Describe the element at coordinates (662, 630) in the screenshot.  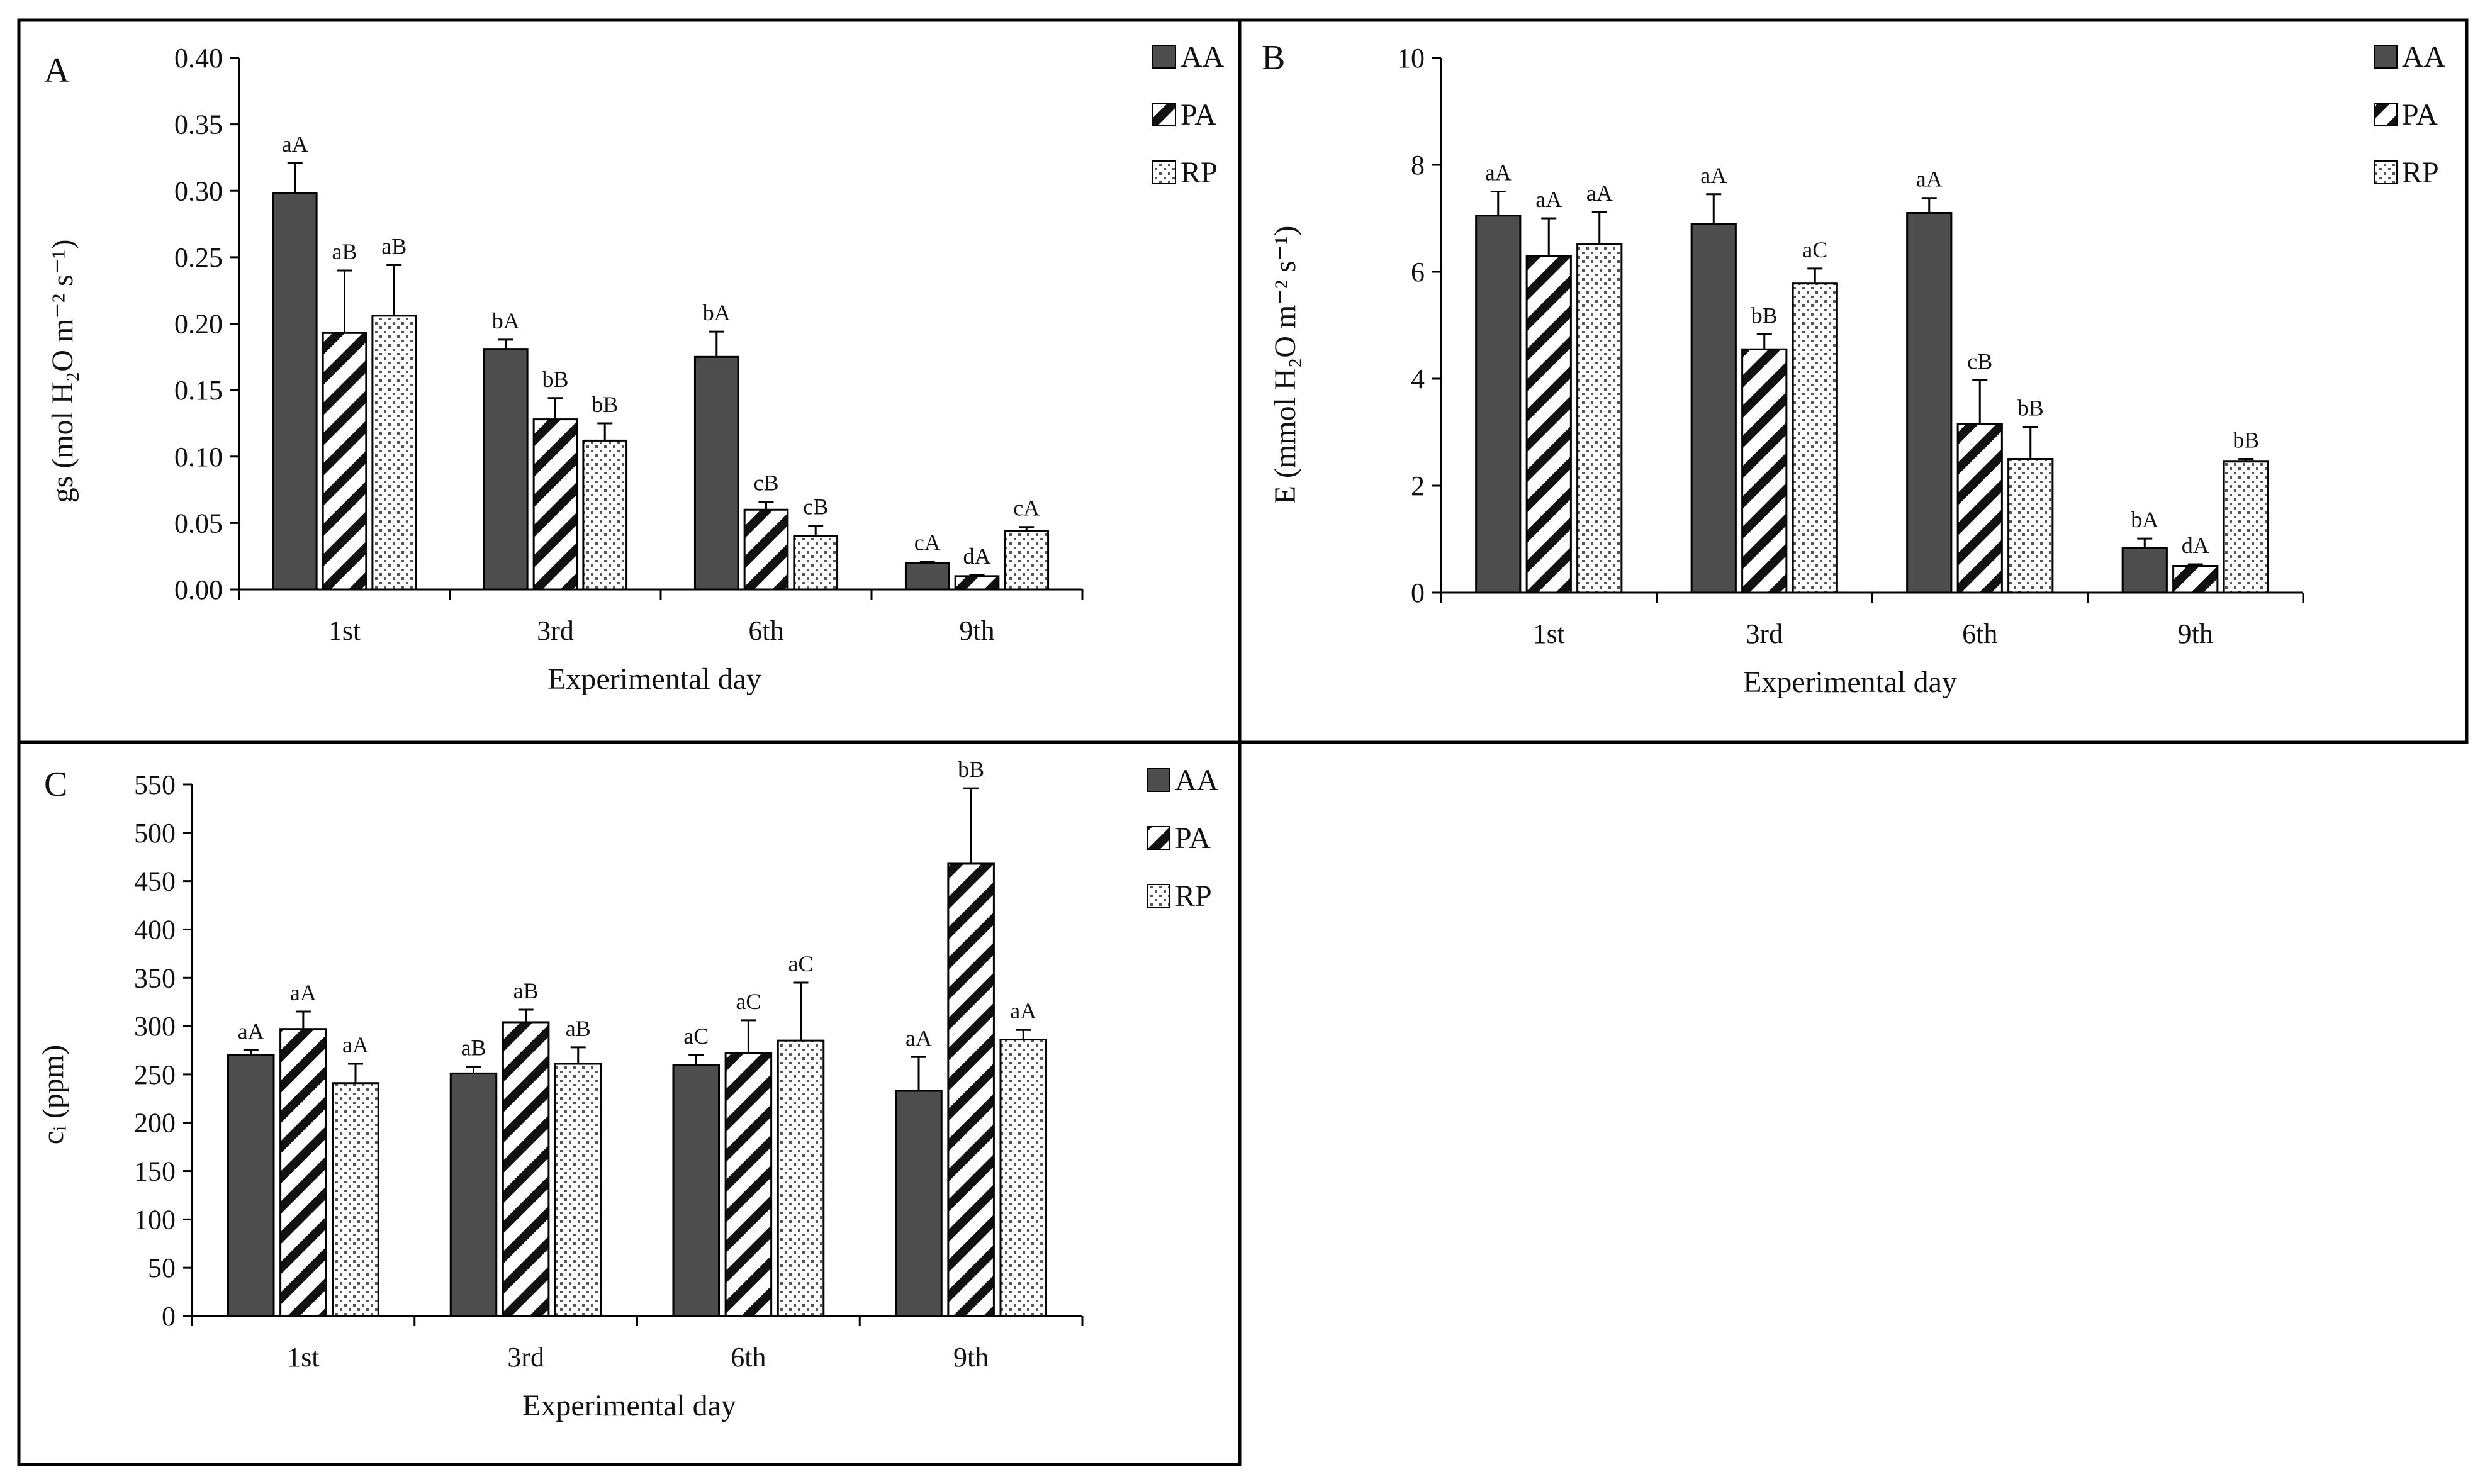
I see `panel-A-x-ticks: 1st 3rd 6th 9th` at that location.